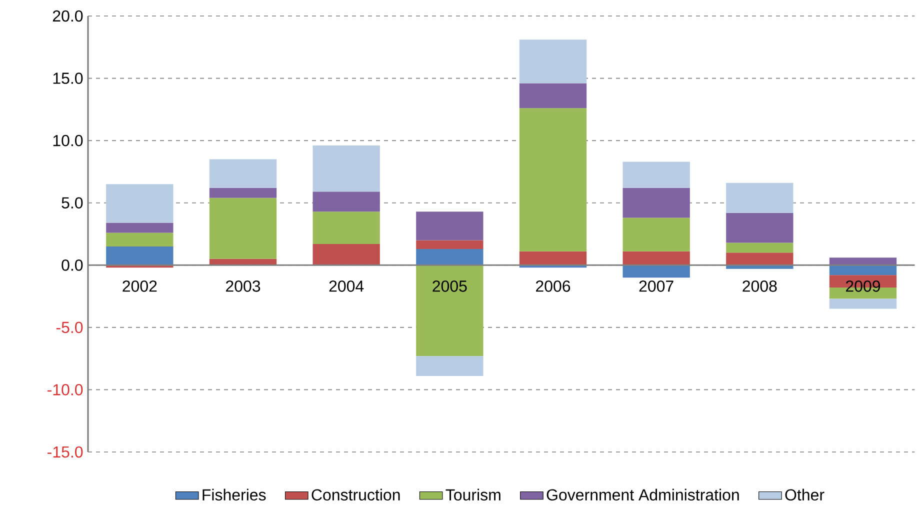  Describe the element at coordinates (356, 494) in the screenshot. I see `legend-label: Construction` at that location.